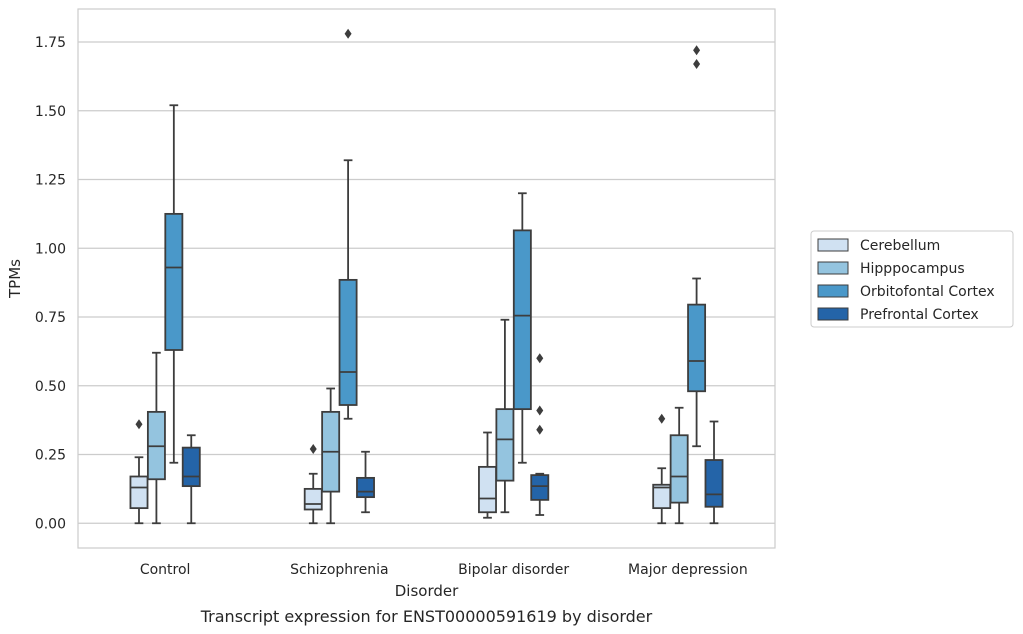 The width and height of the screenshot is (1023, 634). What do you see at coordinates (50, 249) in the screenshot?
I see `y-tick-label: 1.00` at bounding box center [50, 249].